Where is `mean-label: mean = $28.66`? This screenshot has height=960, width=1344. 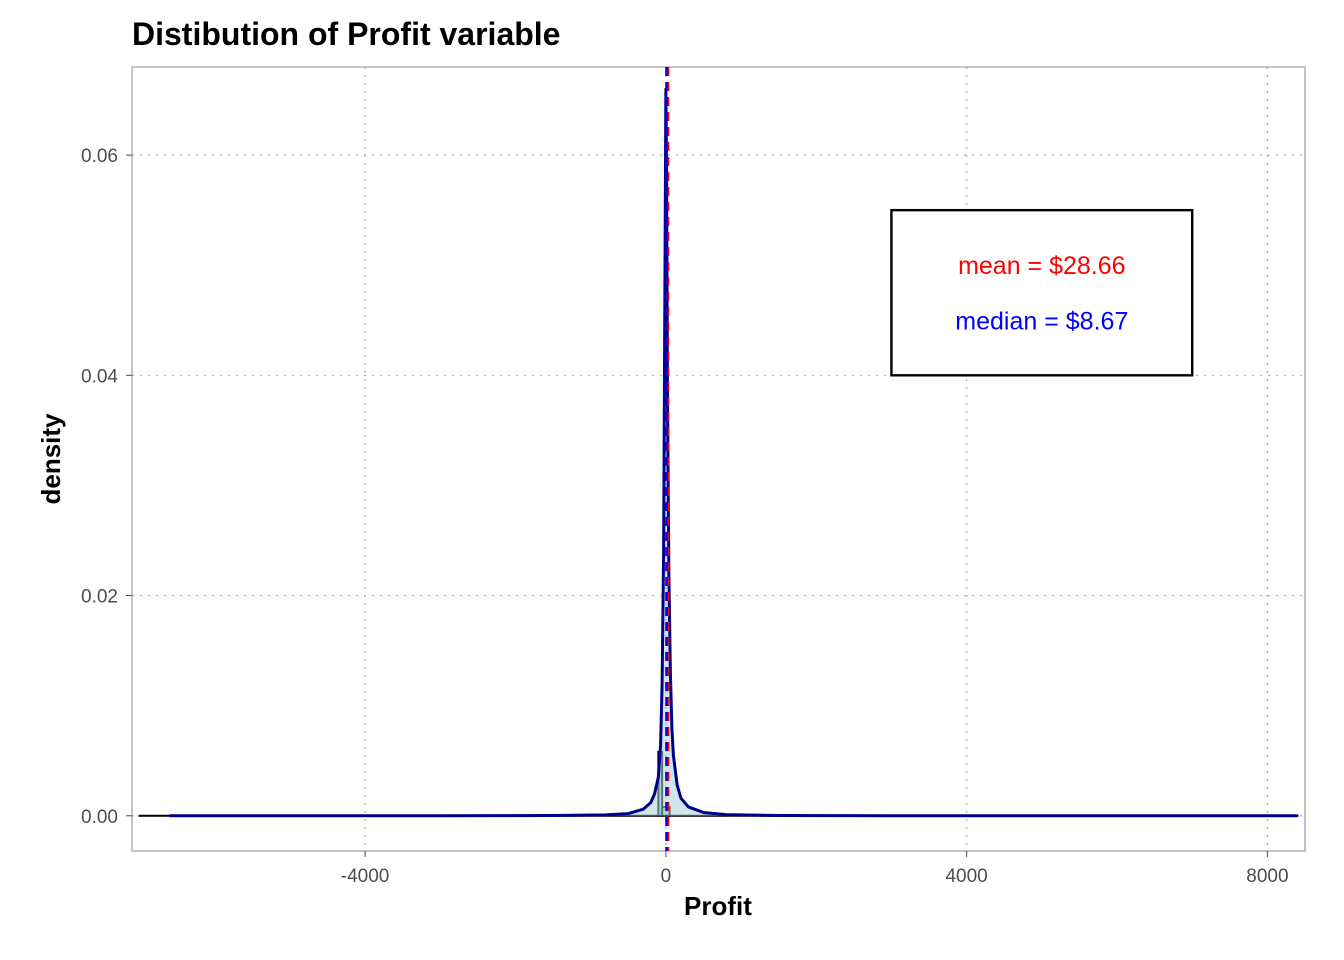
mean-label: mean = $28.66 is located at coordinates (1042, 266).